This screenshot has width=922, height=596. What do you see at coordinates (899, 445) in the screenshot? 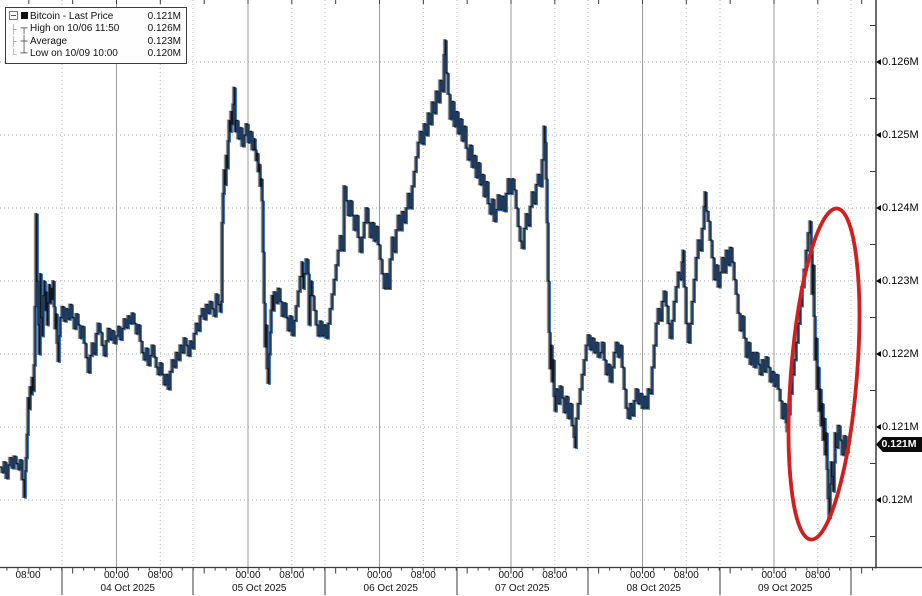
I see `last-price-tag: 0.121M` at bounding box center [899, 445].